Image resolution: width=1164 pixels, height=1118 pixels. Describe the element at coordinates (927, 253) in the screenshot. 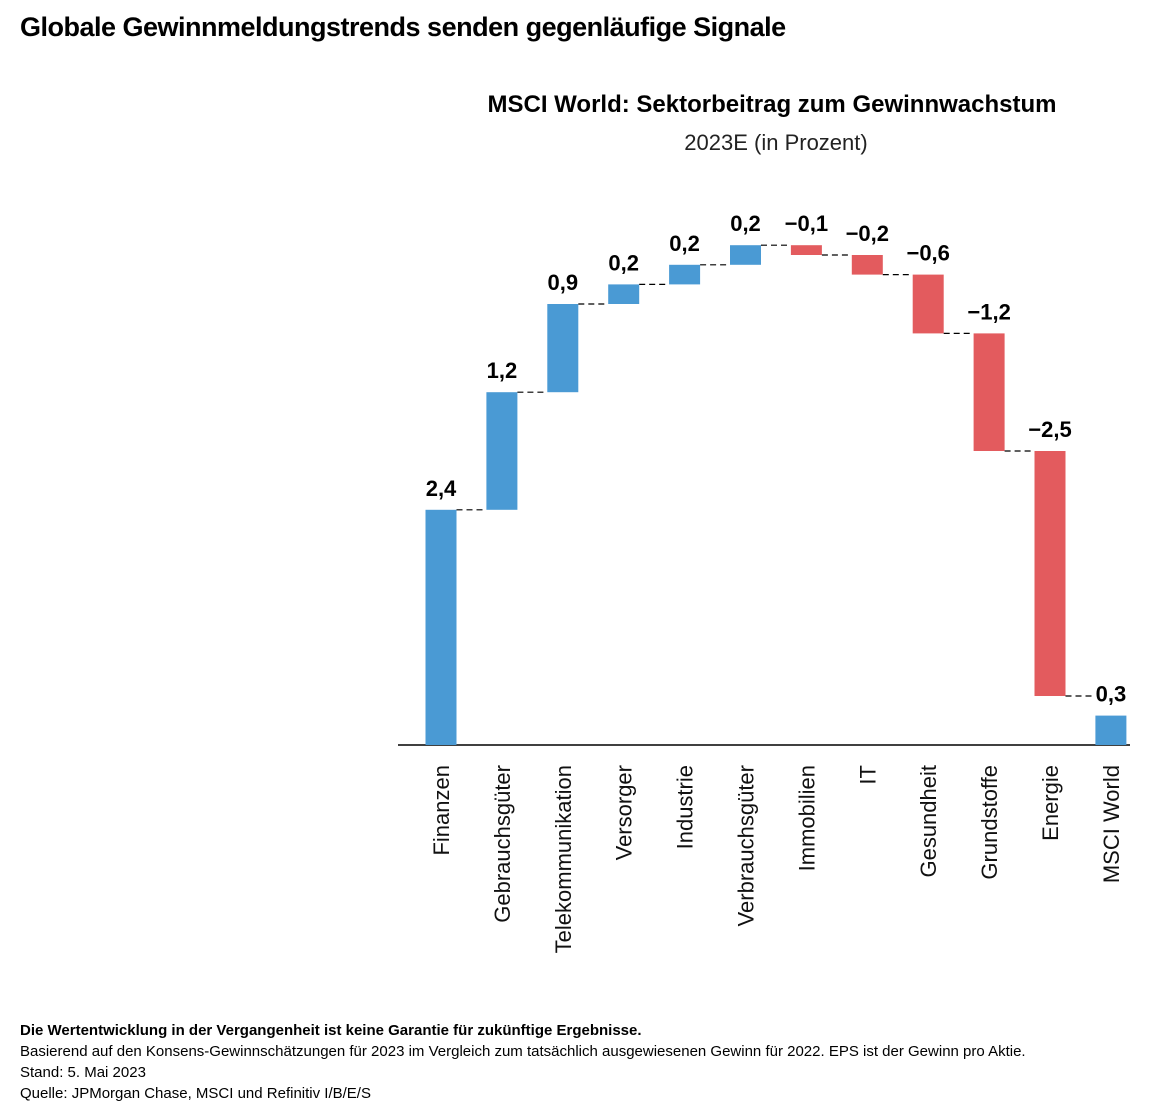

I see `value-label: −0,6` at that location.